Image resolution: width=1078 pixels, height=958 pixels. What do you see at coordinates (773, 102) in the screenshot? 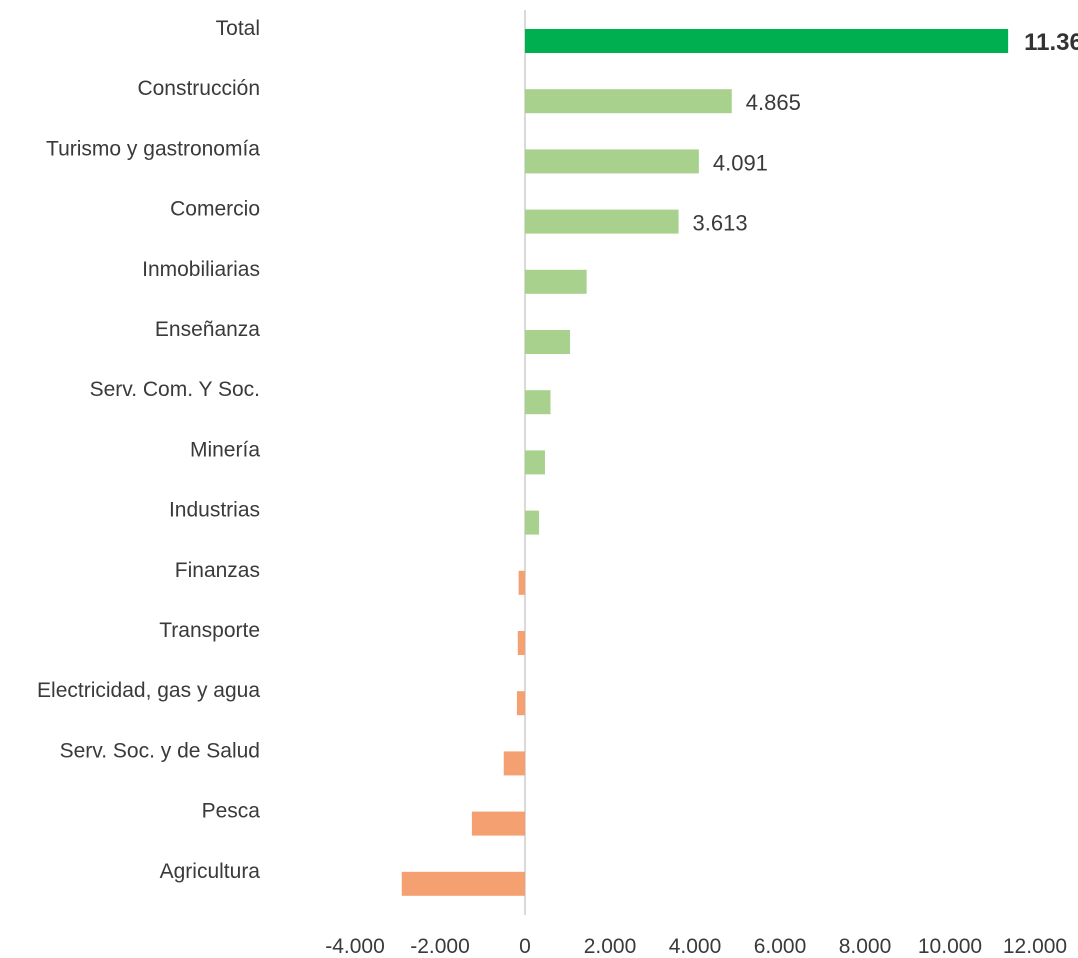
I see `data-label: 4.865` at bounding box center [773, 102].